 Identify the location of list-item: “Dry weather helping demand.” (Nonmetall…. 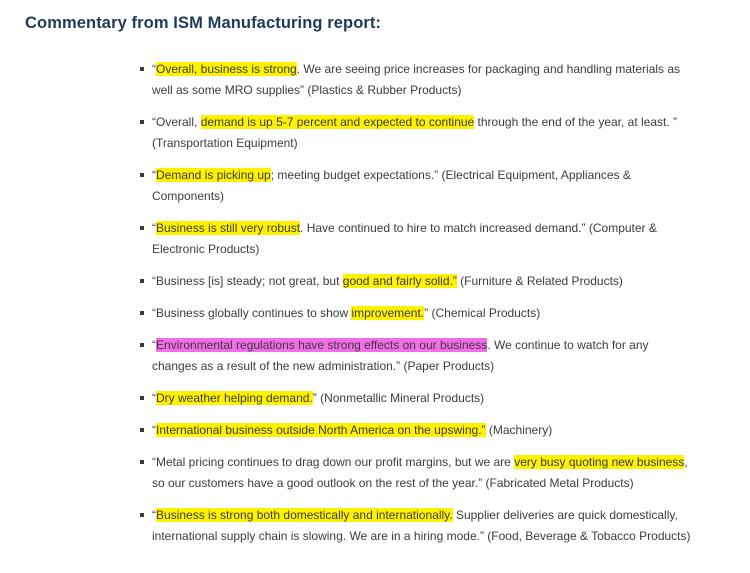
(418, 398).